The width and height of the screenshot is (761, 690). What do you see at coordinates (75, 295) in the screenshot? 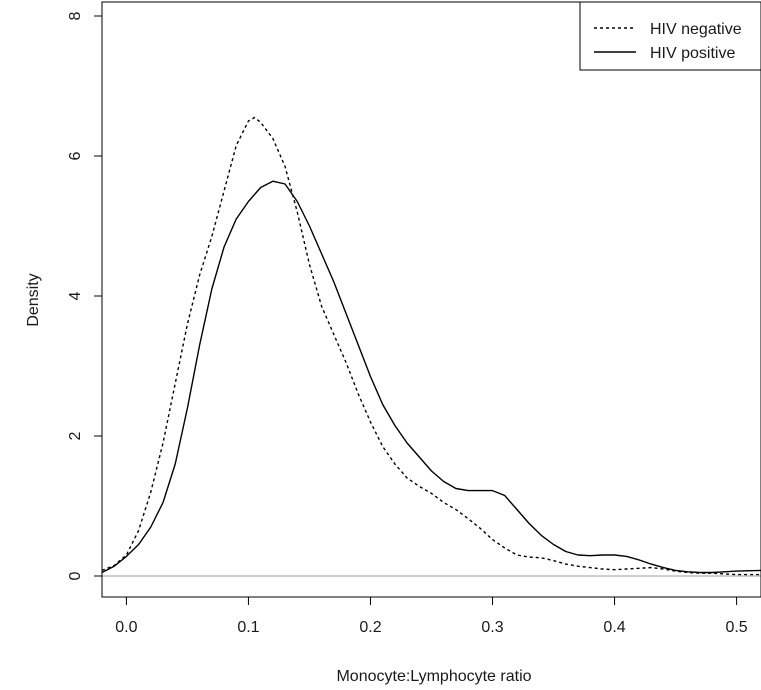
I see `y-tick-label: 4` at bounding box center [75, 295].